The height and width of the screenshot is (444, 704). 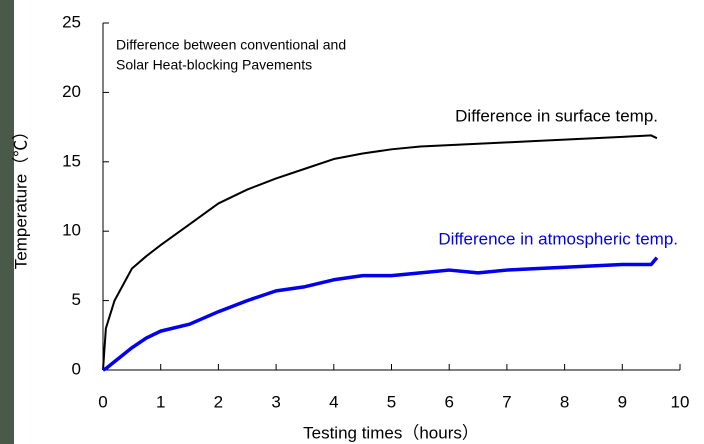 What do you see at coordinates (71, 91) in the screenshot?
I see `y-tick-label: 20` at bounding box center [71, 91].